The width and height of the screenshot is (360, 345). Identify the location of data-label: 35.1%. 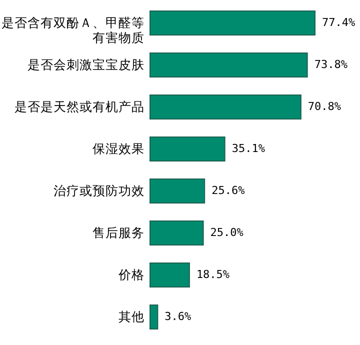
(249, 148).